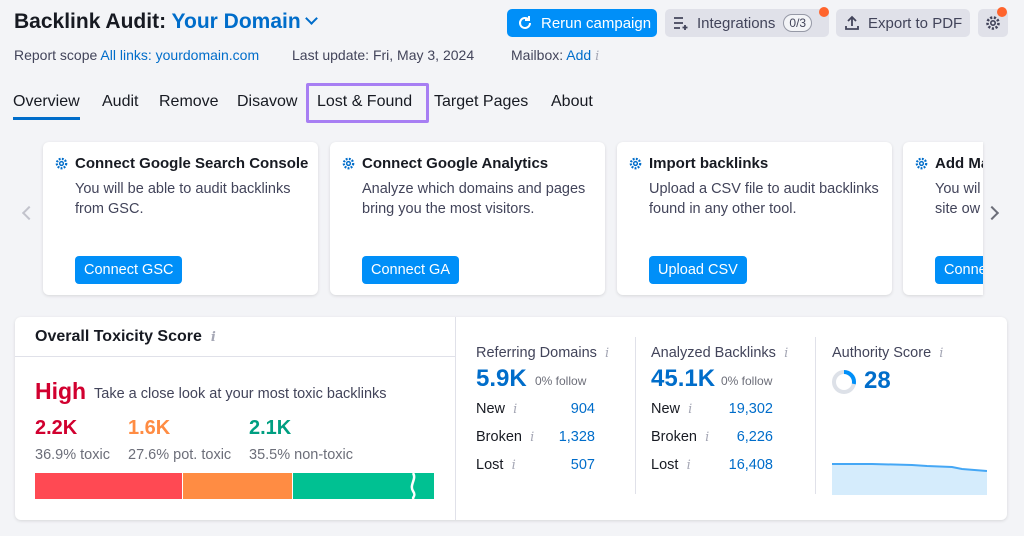  What do you see at coordinates (444, 163) in the screenshot?
I see `card-title: Connect Google Analytics` at bounding box center [444, 163].